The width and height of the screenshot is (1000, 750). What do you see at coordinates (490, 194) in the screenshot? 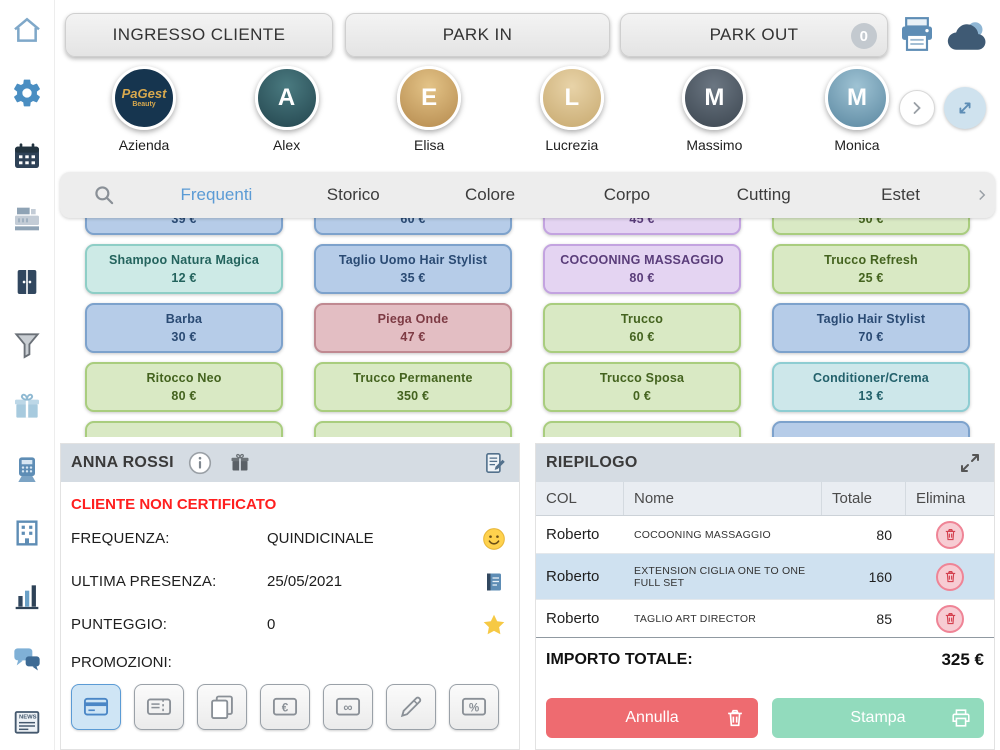
I see `tab-colore: Colore` at bounding box center [490, 194].